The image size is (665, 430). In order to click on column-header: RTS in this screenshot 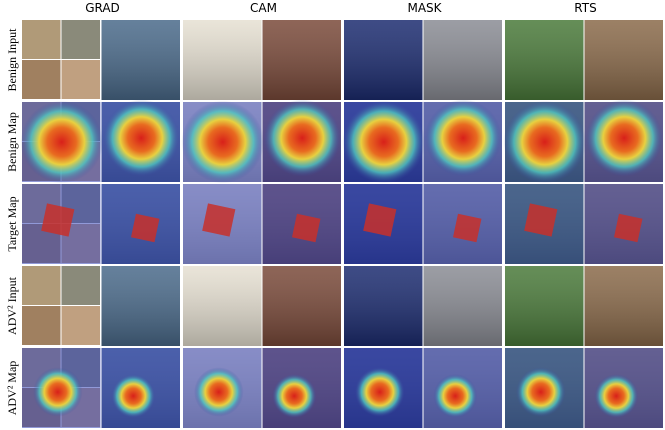, I will do `click(585, 8)`.